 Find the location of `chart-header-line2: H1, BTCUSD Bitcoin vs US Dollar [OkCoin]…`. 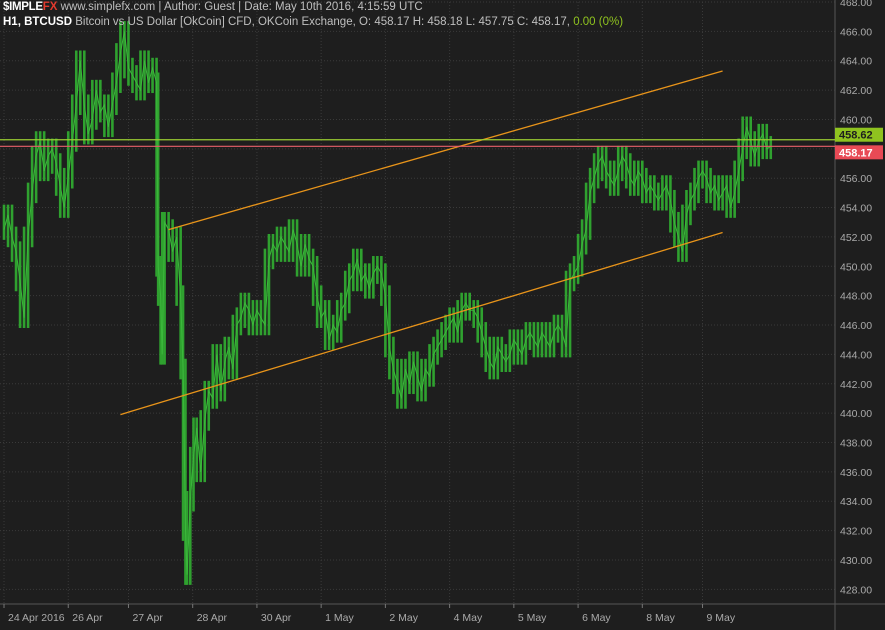

chart-header-line2: H1, BTCUSD Bitcoin vs US Dollar [OkCoin]… is located at coordinates (313, 22).